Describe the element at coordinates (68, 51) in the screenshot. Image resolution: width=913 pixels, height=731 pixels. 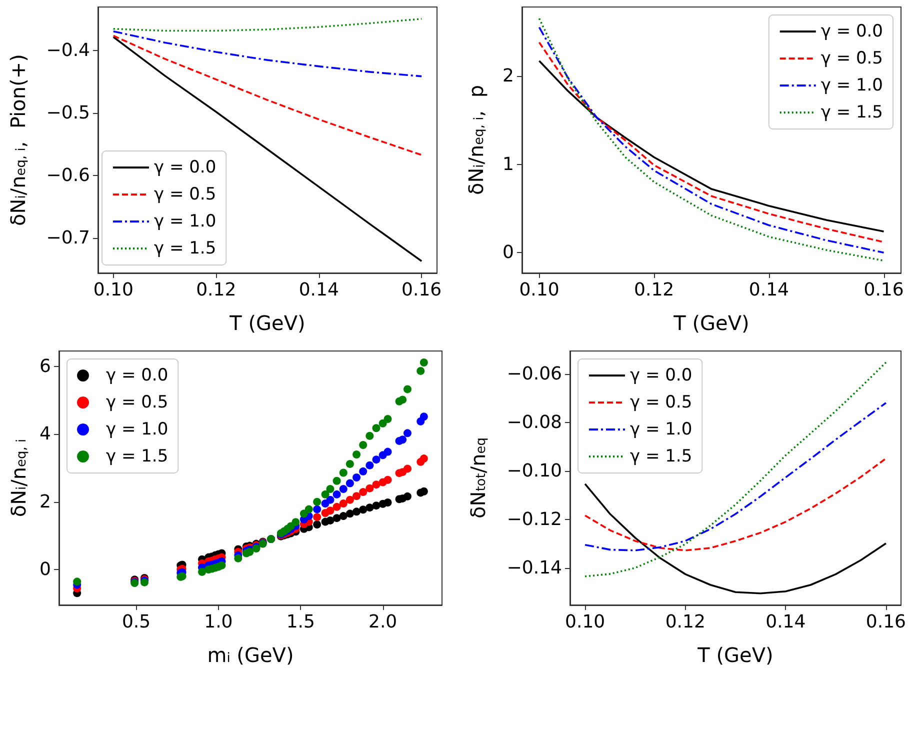
I see `y-tick-label: −0.4` at that location.